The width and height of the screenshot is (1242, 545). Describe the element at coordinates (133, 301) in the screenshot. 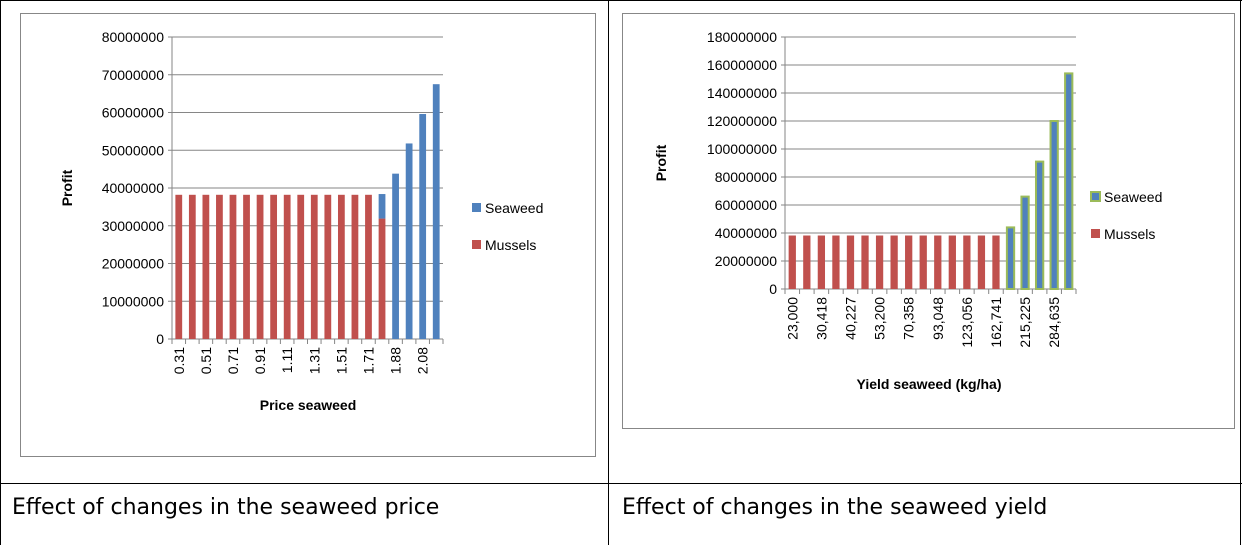

I see `y-tick-label: 10000000` at that location.